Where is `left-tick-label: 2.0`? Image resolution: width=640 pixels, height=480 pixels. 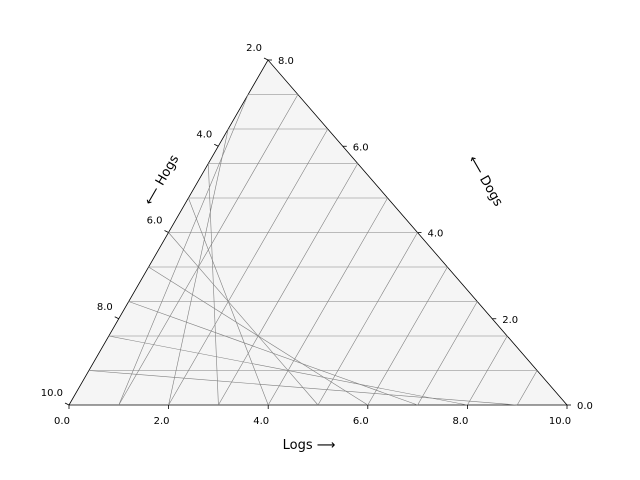
left-tick-label: 2.0 is located at coordinates (254, 48).